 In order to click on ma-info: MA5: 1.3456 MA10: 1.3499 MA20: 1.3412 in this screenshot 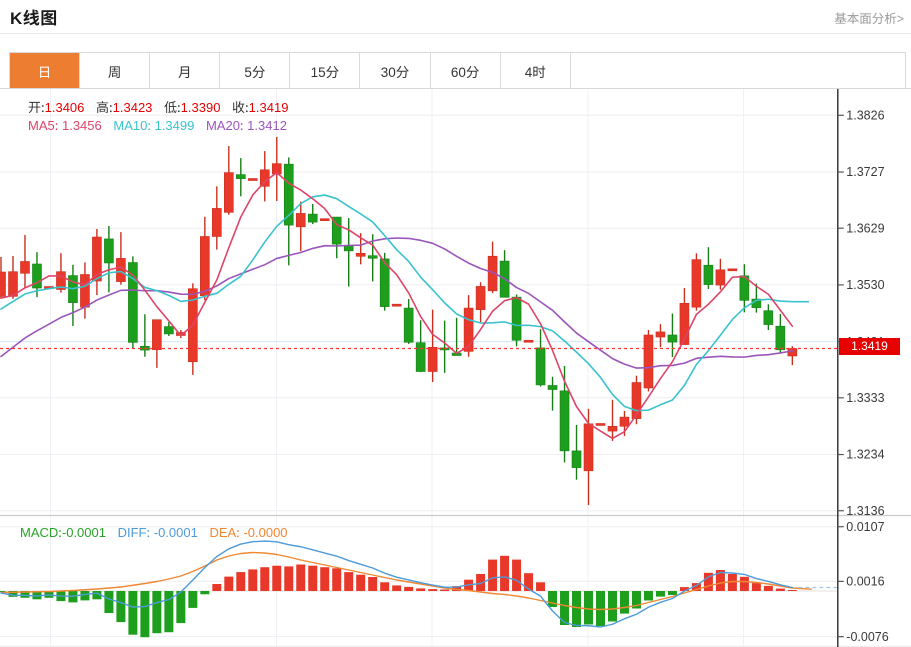, I will do `click(161, 124)`.